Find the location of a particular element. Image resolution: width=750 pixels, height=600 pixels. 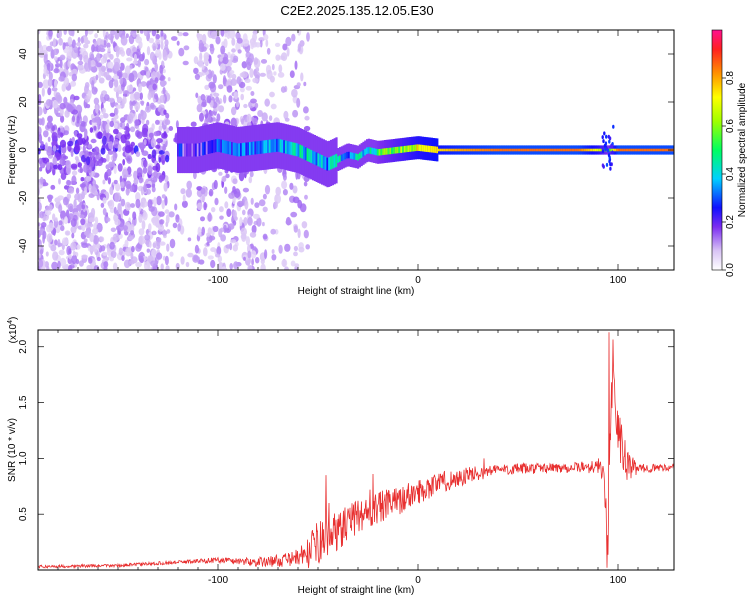

y-tick-label: 1.5 is located at coordinates (23, 402).